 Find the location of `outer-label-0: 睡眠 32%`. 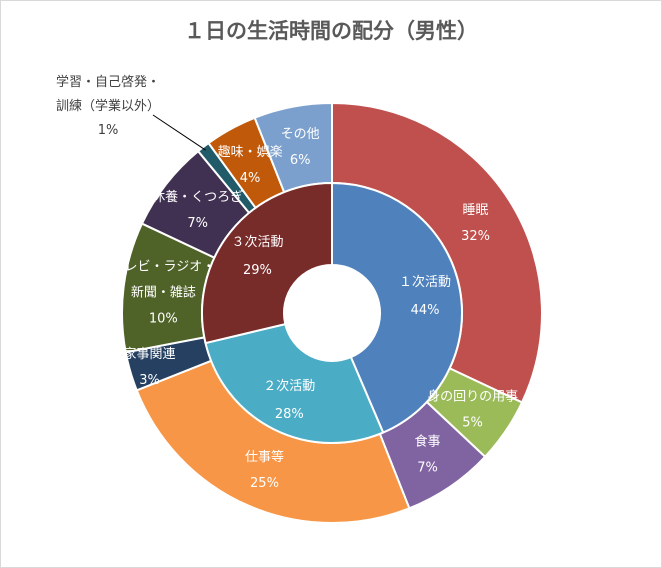

outer-label-0: 睡眠 32% is located at coordinates (475, 223).